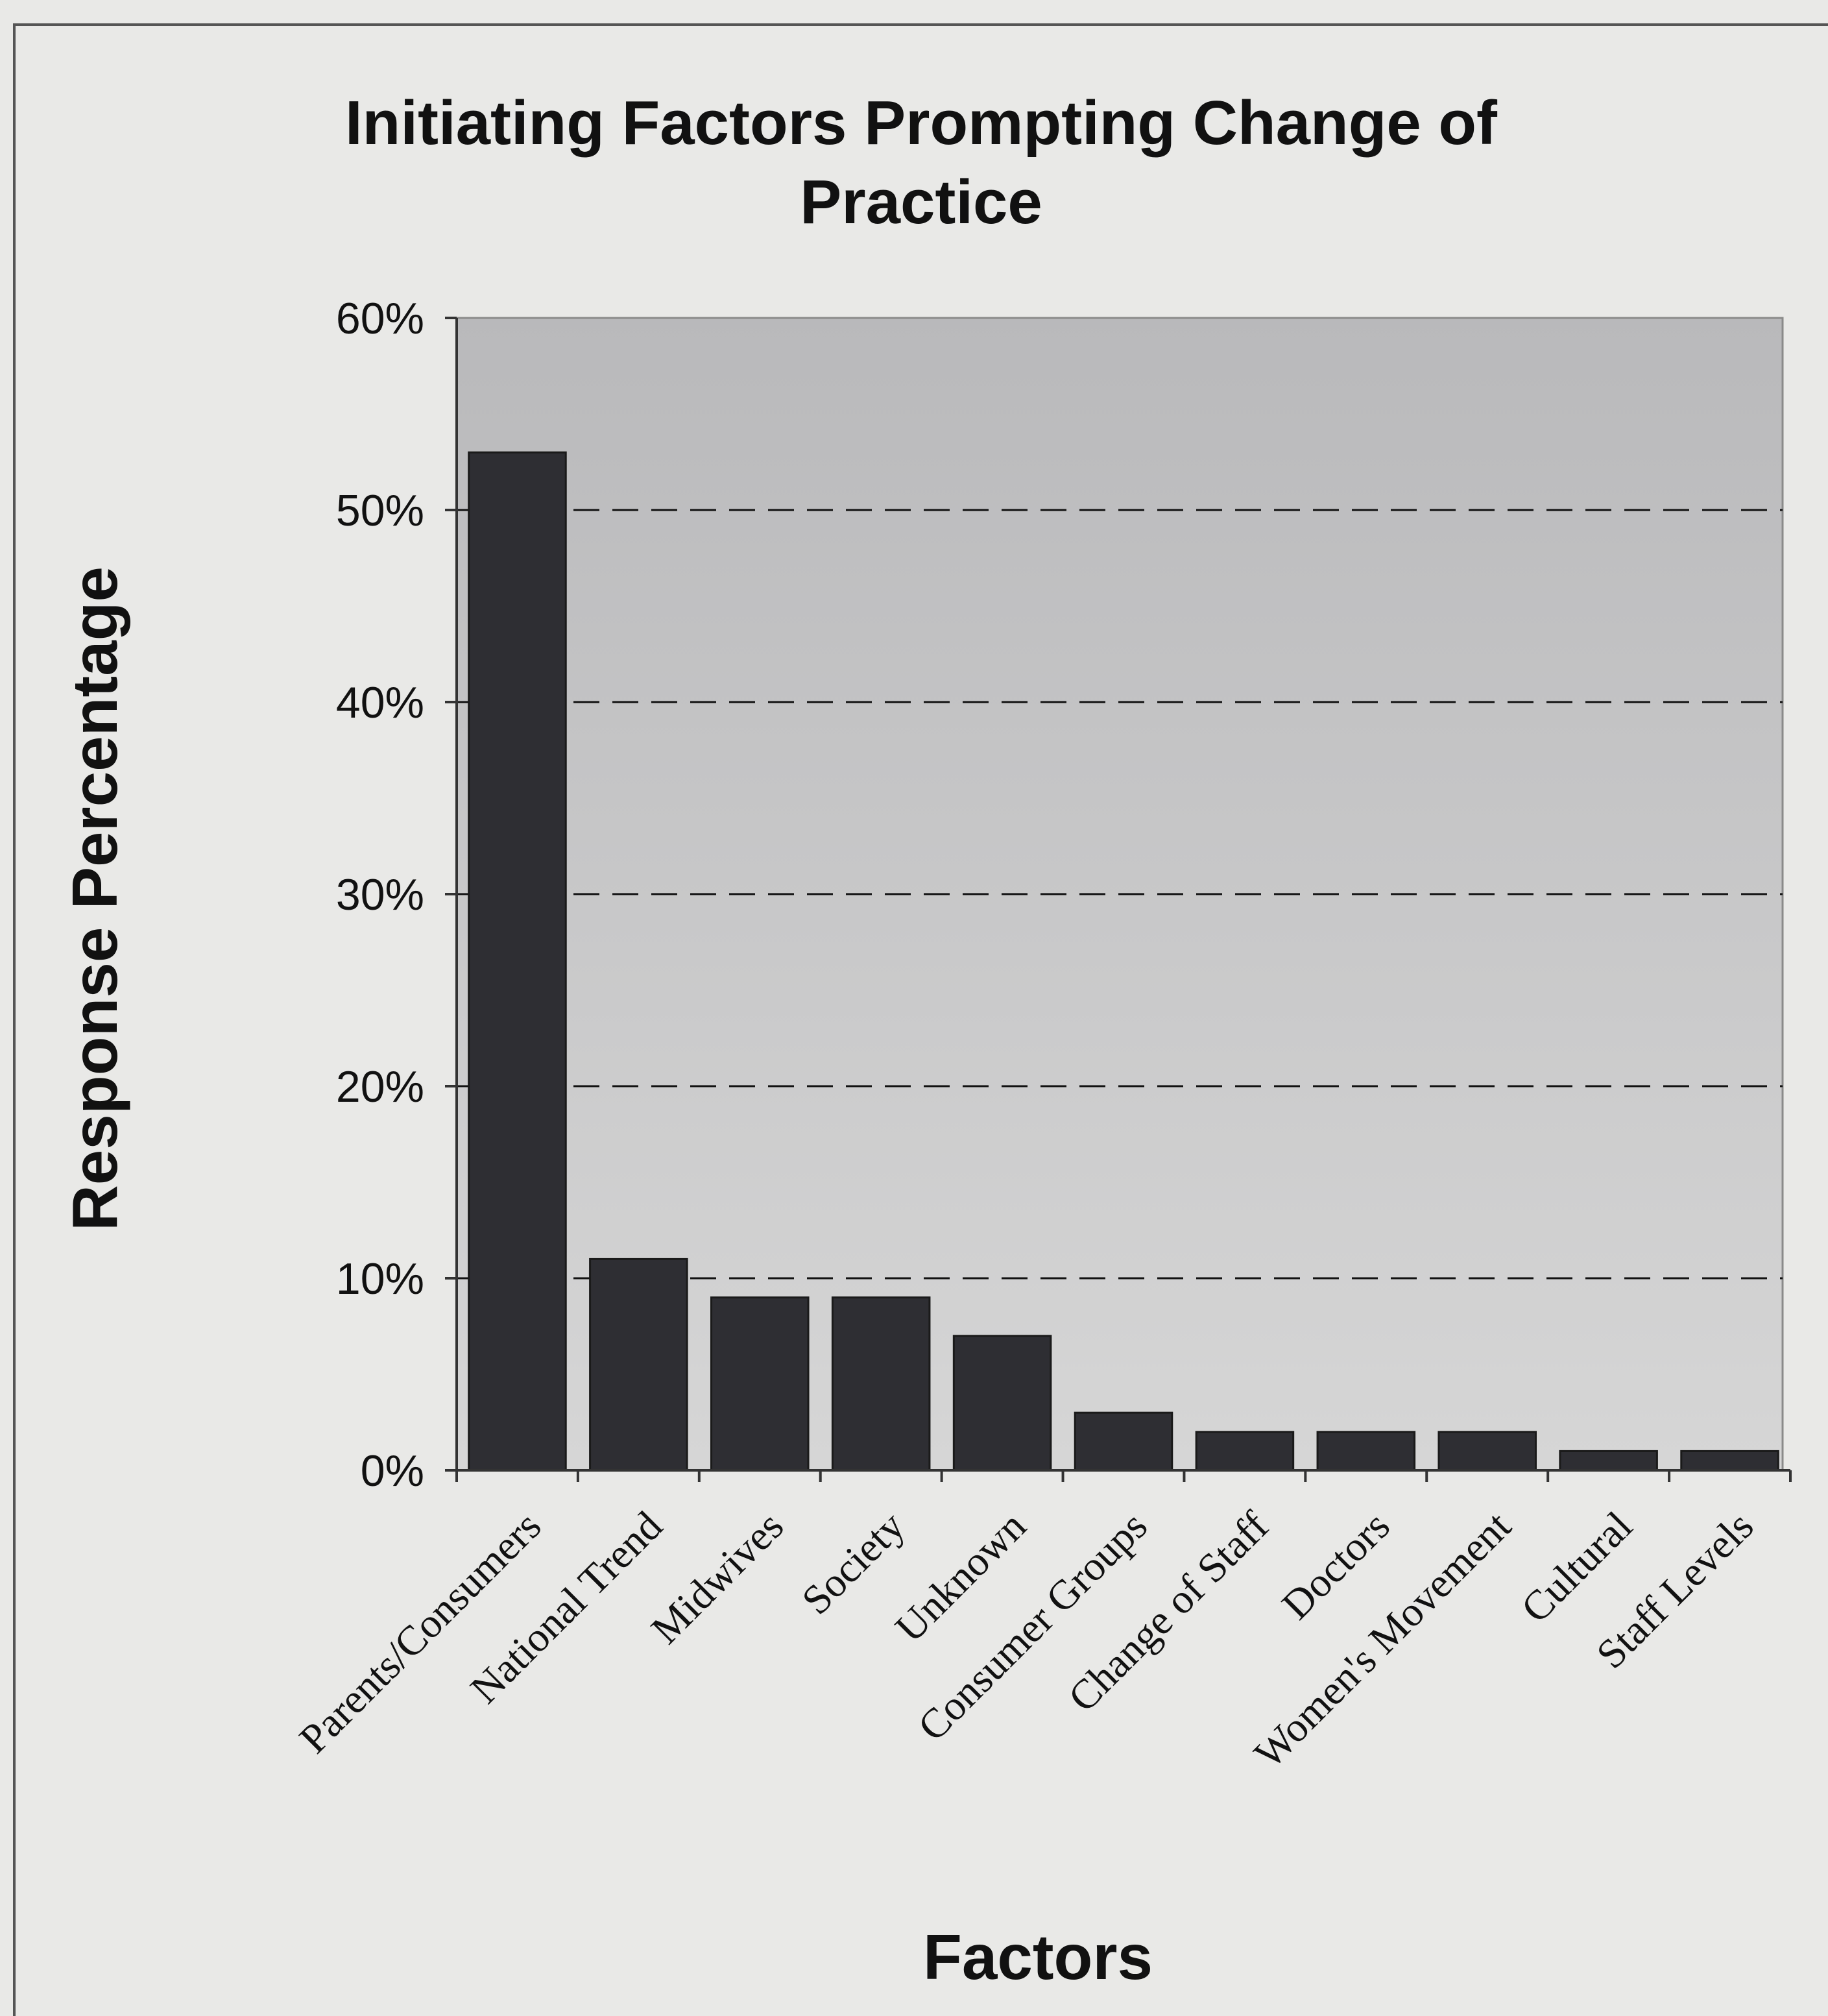 Image resolution: width=1828 pixels, height=2016 pixels. What do you see at coordinates (392, 1471) in the screenshot?
I see `y-tick-label: 0%` at bounding box center [392, 1471].